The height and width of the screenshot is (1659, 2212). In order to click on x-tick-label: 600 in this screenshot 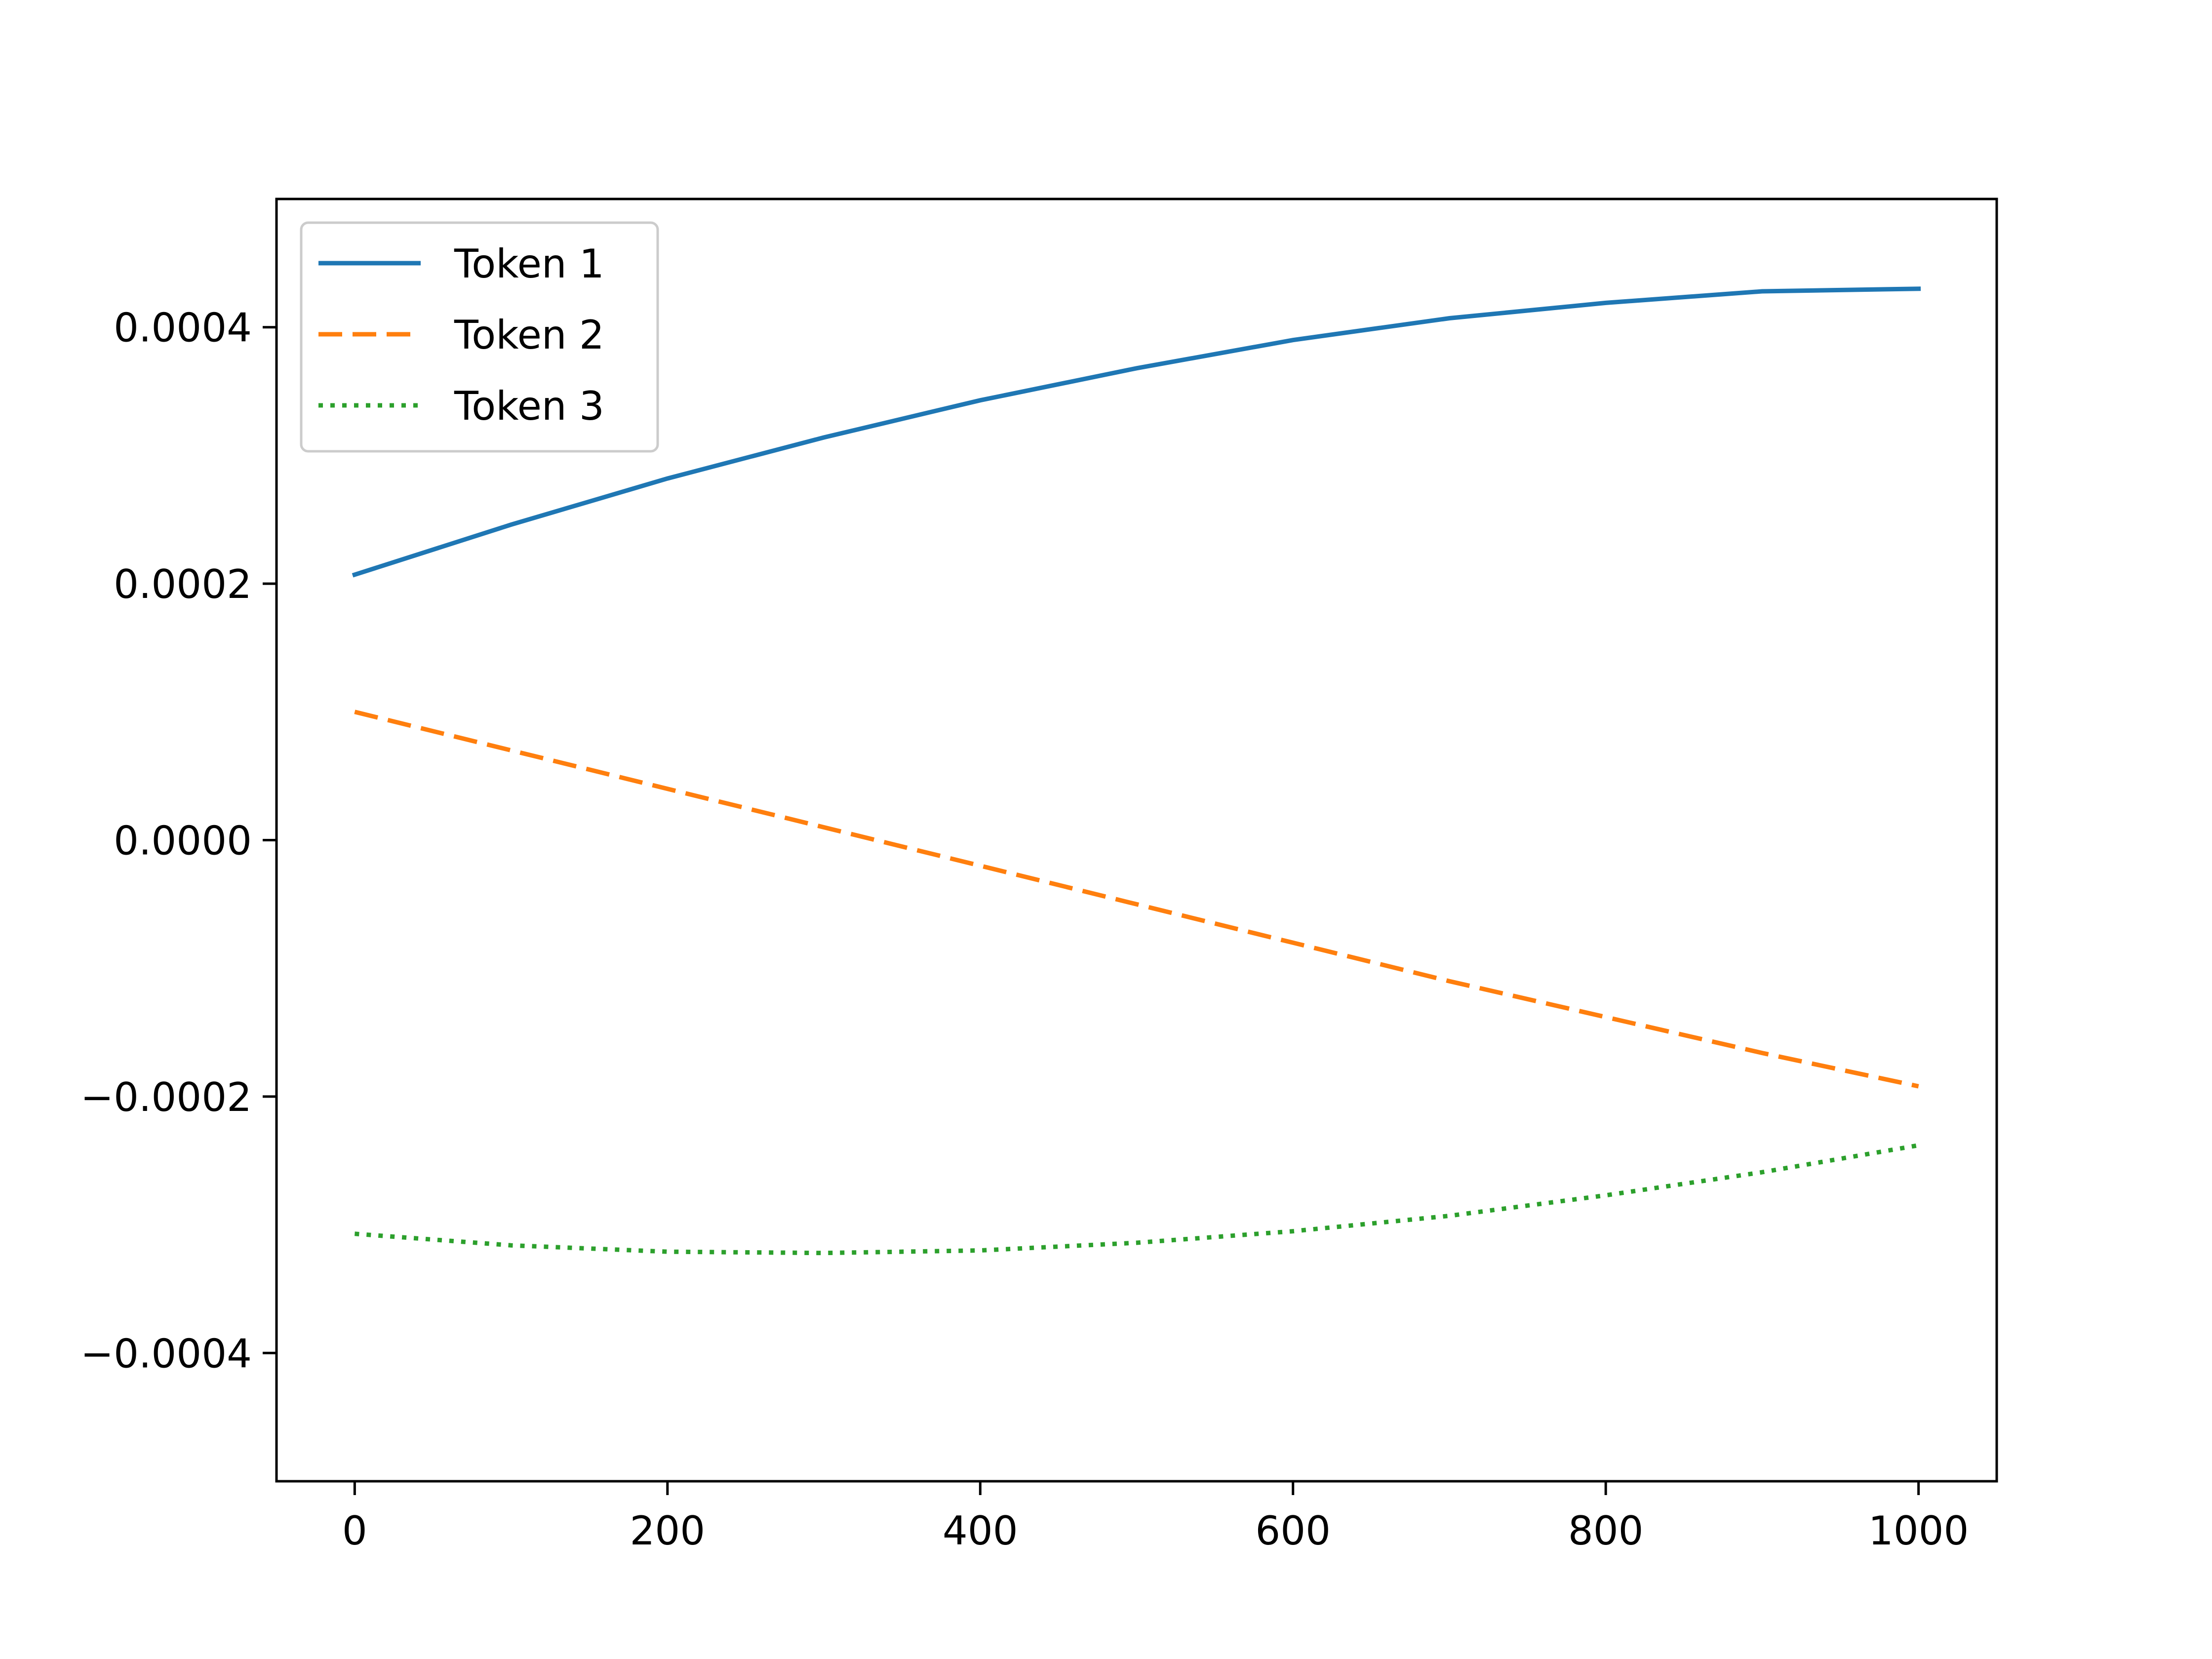, I will do `click(1293, 1531)`.